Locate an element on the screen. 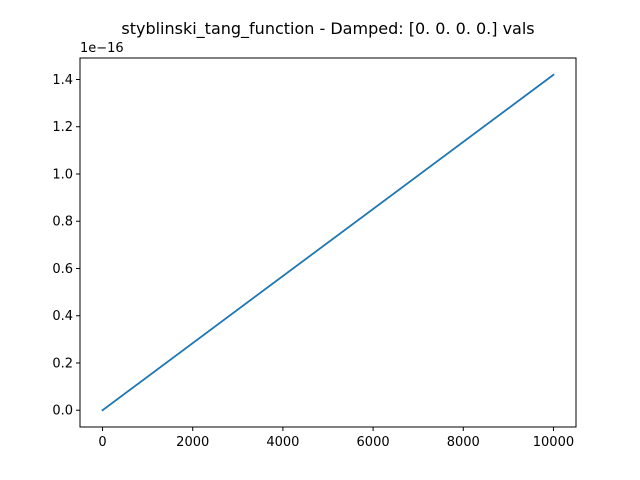 The image size is (640, 480). x-tick-label: 0 is located at coordinates (102, 442).